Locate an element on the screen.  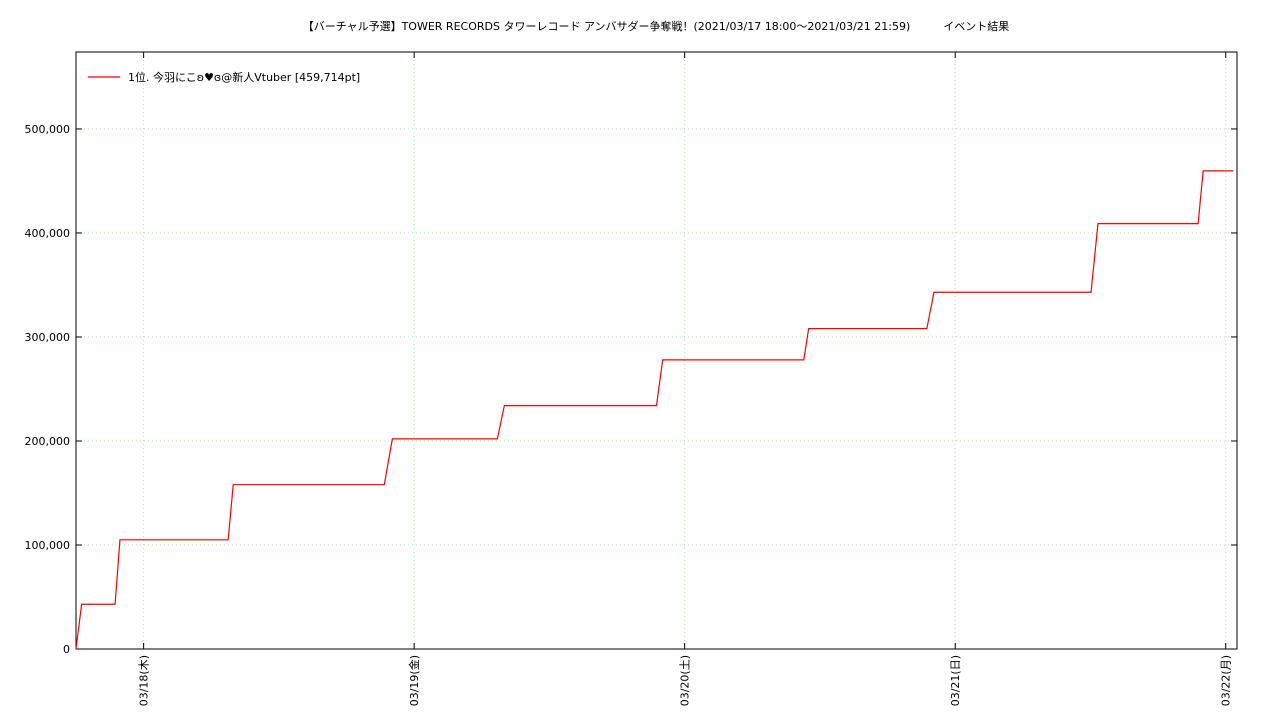
y-tick-label: 500,000 is located at coordinates (48, 129).